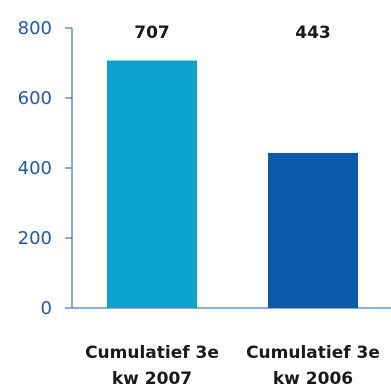 This screenshot has width=391, height=389. What do you see at coordinates (46, 308) in the screenshot?
I see `y-tick-label: 0` at bounding box center [46, 308].